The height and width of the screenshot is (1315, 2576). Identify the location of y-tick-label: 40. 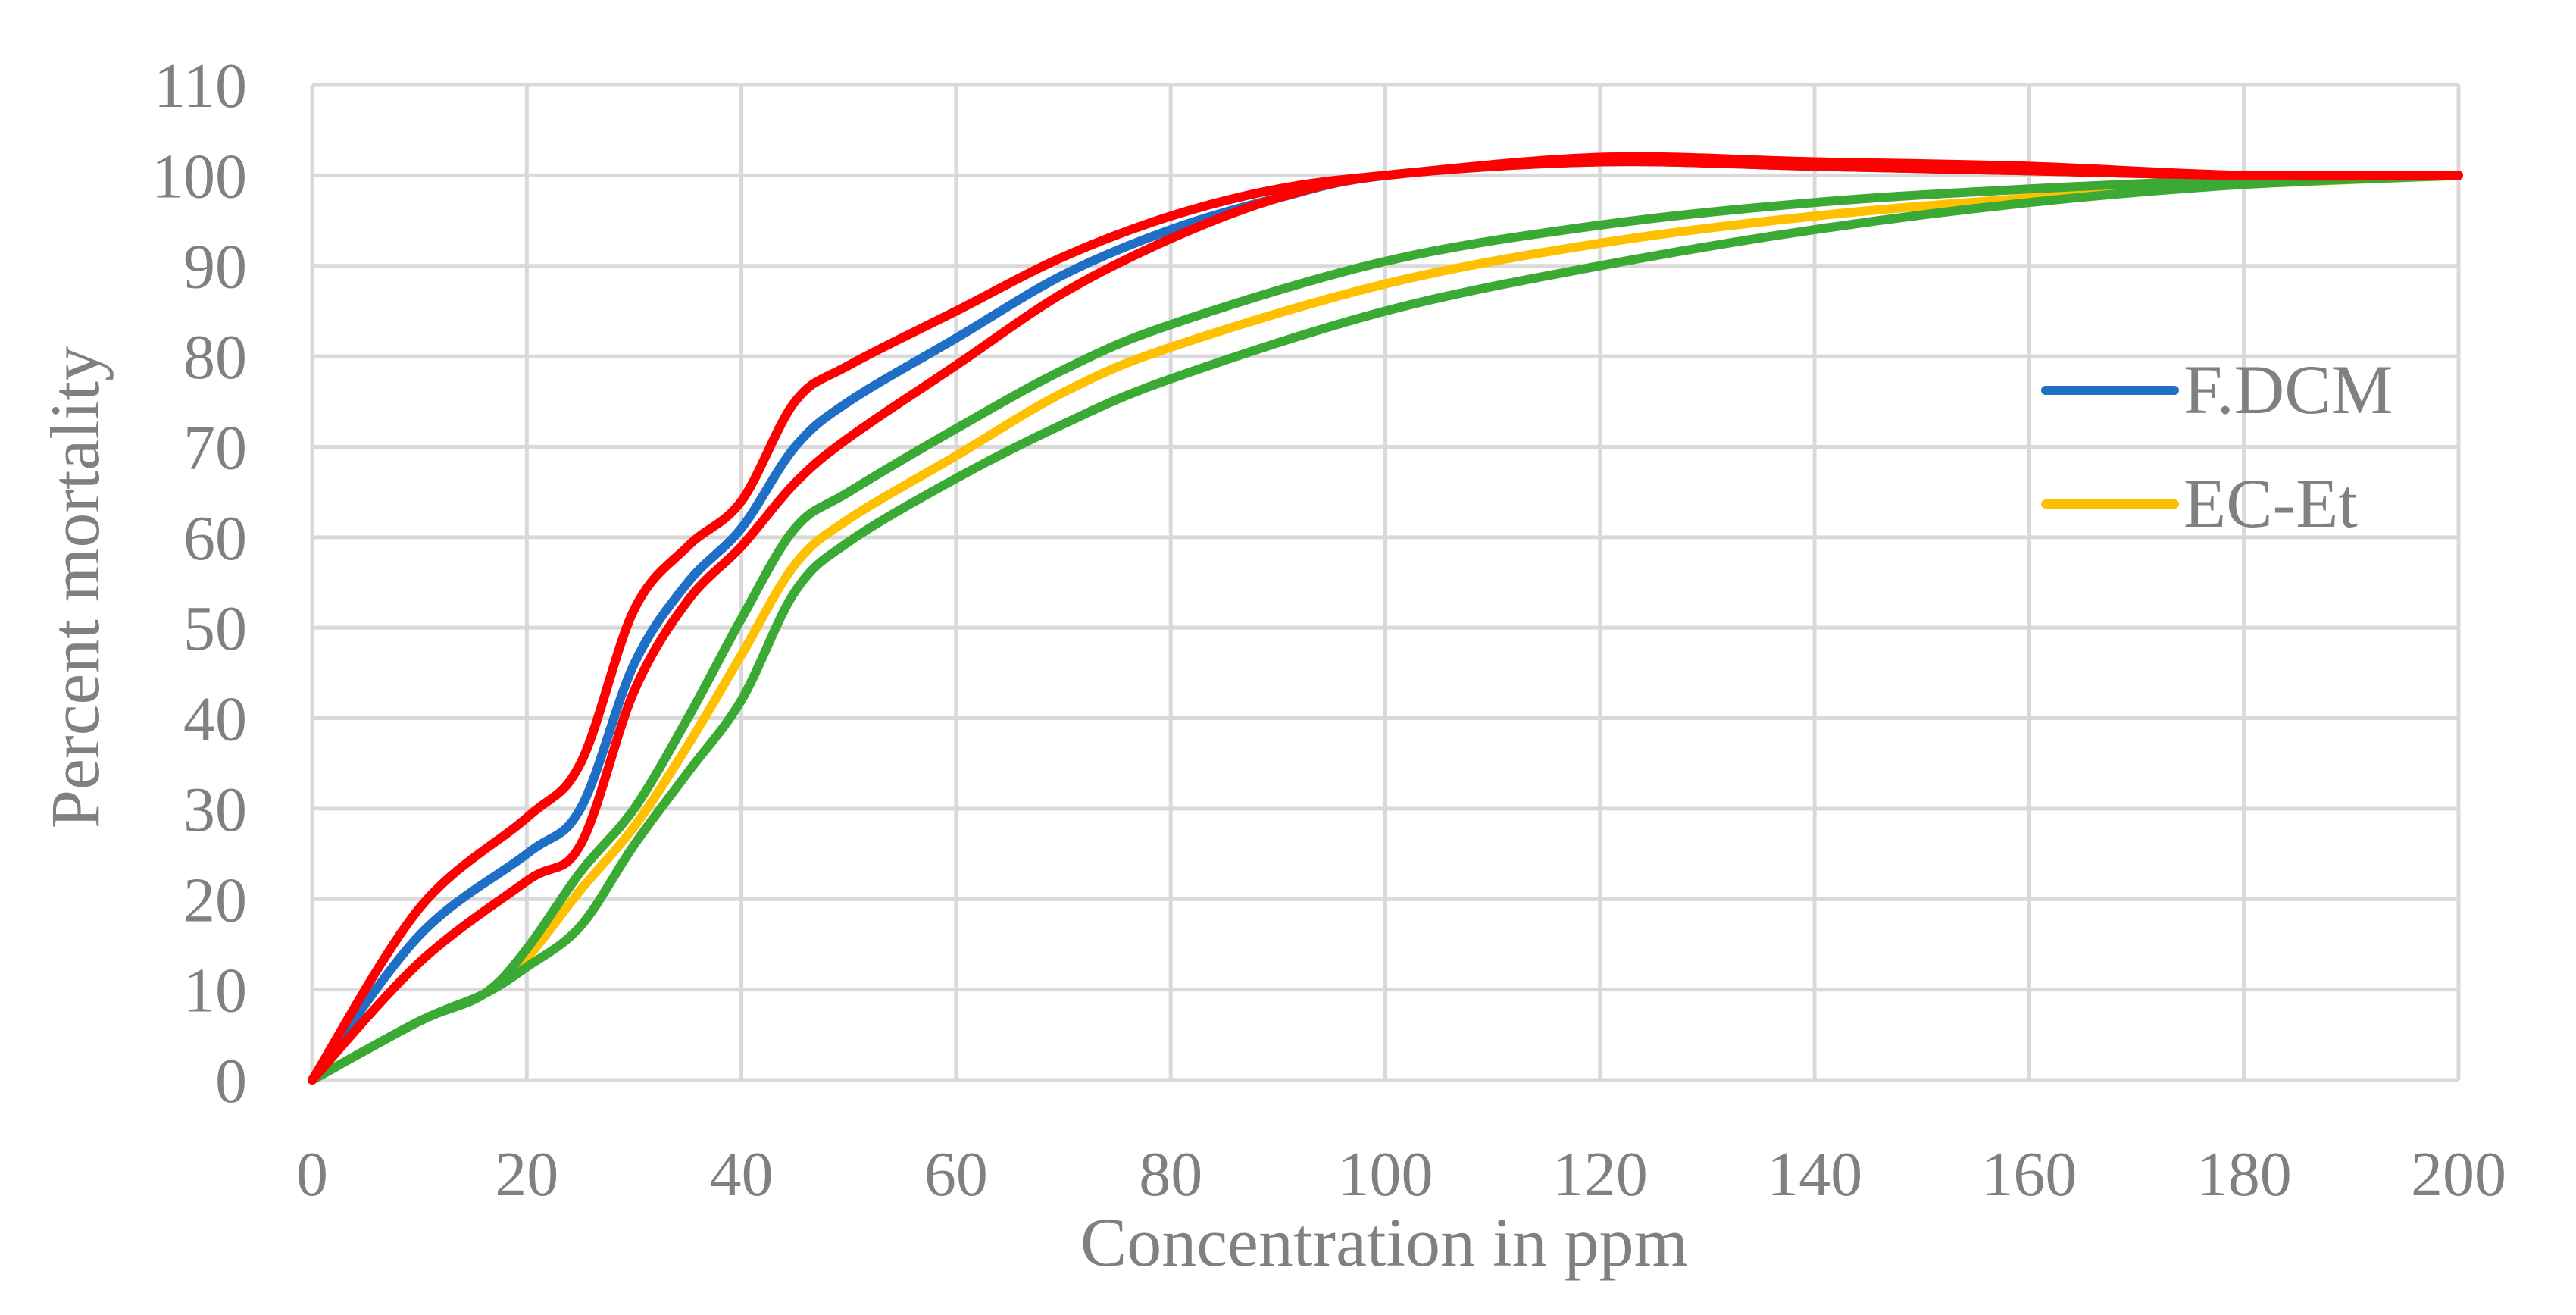
(215, 719).